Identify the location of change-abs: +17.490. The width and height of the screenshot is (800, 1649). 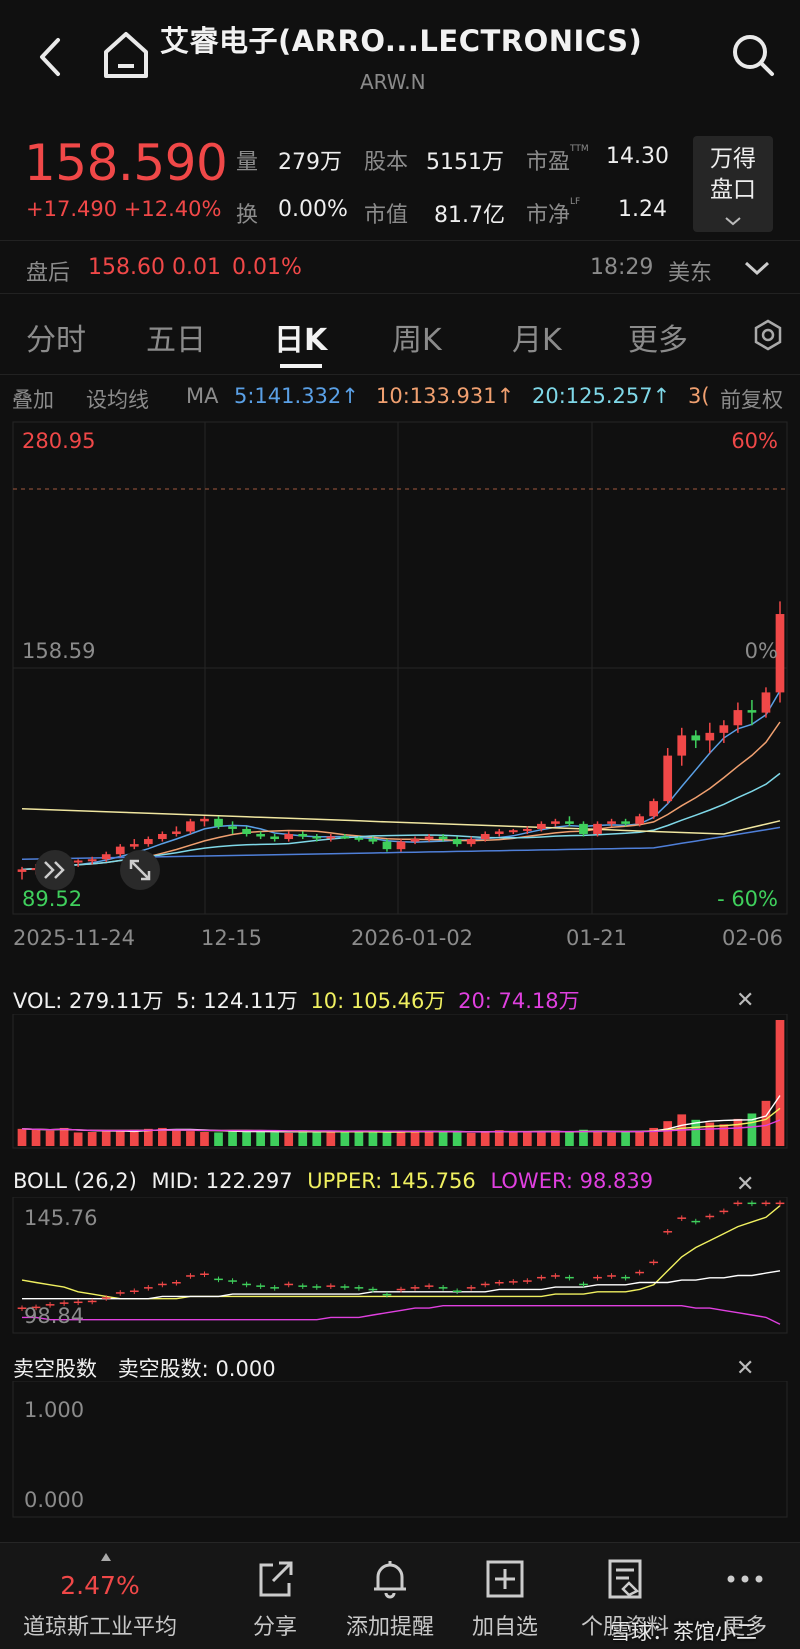
(72, 209).